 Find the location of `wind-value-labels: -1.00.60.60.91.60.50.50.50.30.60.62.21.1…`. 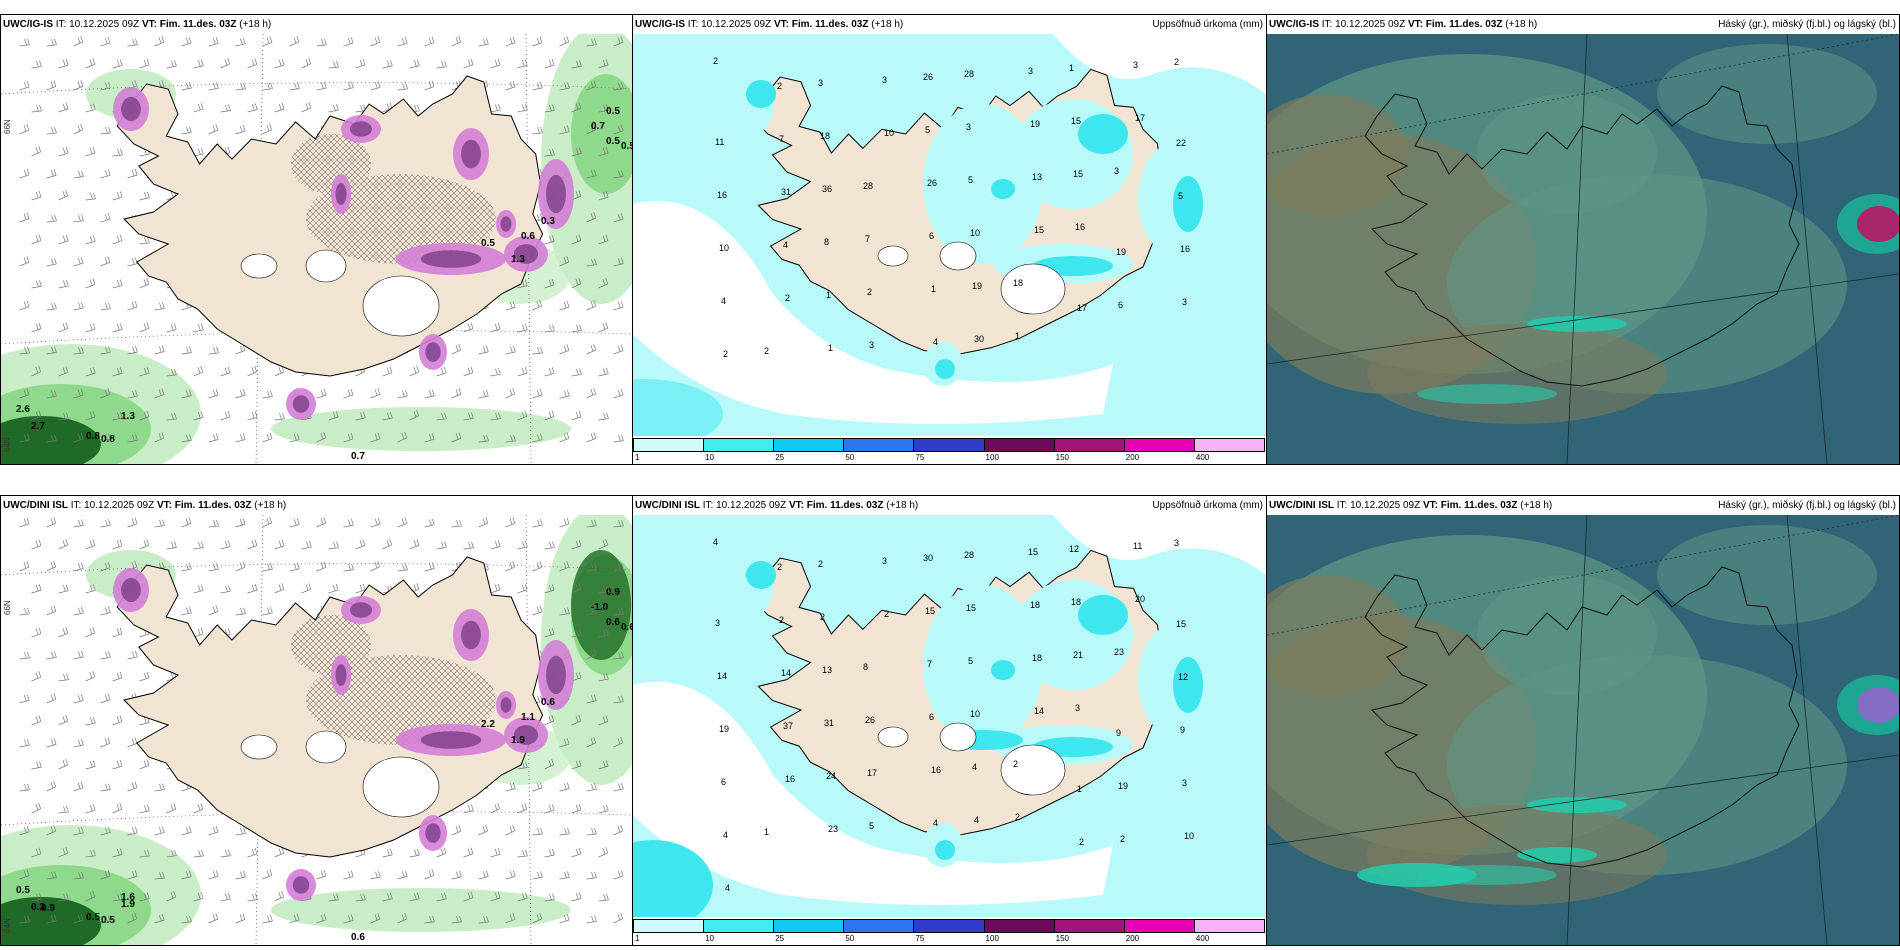

wind-value-labels: -1.00.60.60.91.60.50.50.50.30.60.62.21.1… is located at coordinates (324, 765).